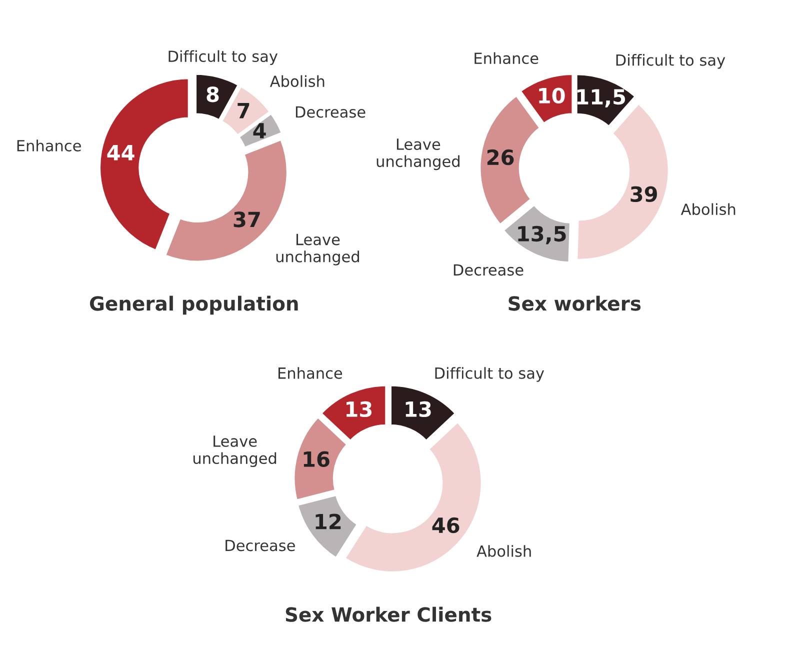  Describe the element at coordinates (643, 194) in the screenshot. I see `data-label: 39` at that location.